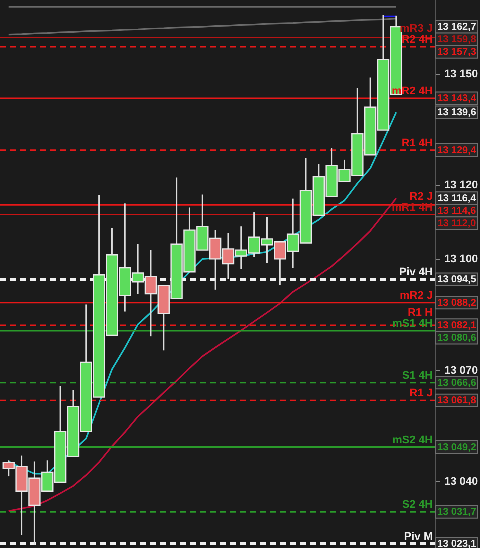 This screenshot has height=548, width=480. Describe the element at coordinates (461, 74) in the screenshot. I see `y-tick-label: 13 150` at that location.